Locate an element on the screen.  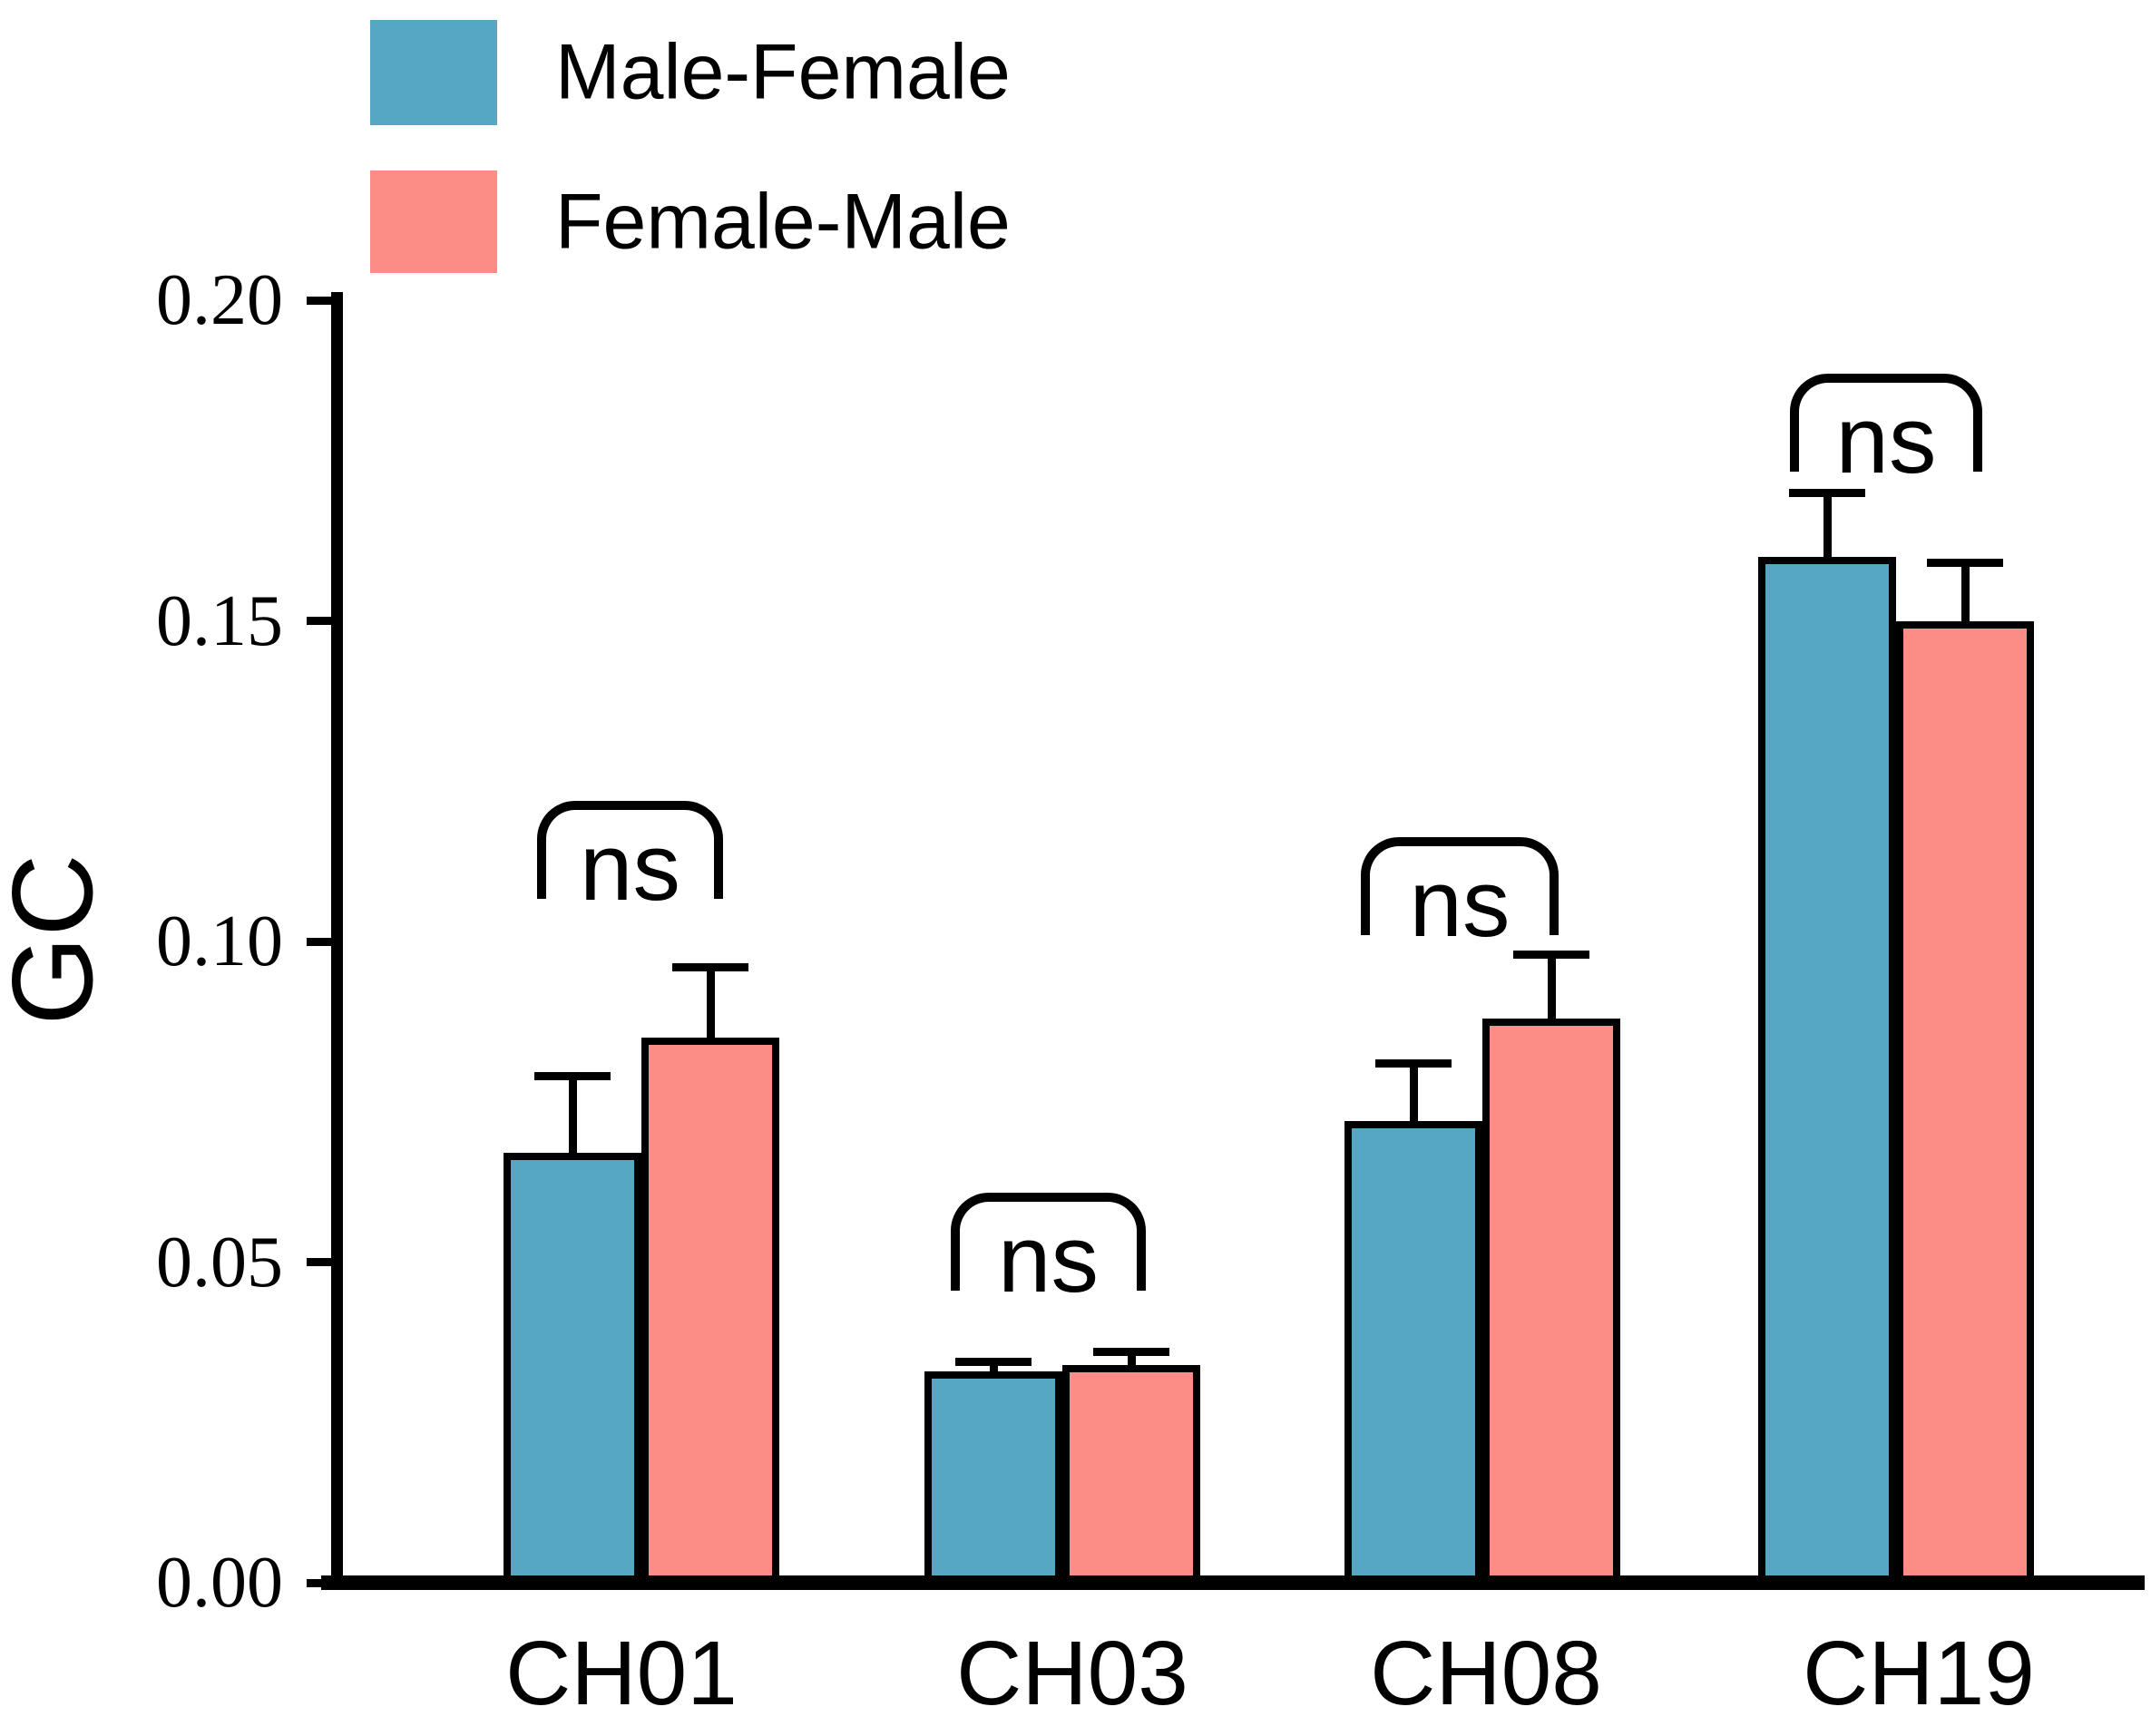
legend-swatch-female-male is located at coordinates (433, 222).